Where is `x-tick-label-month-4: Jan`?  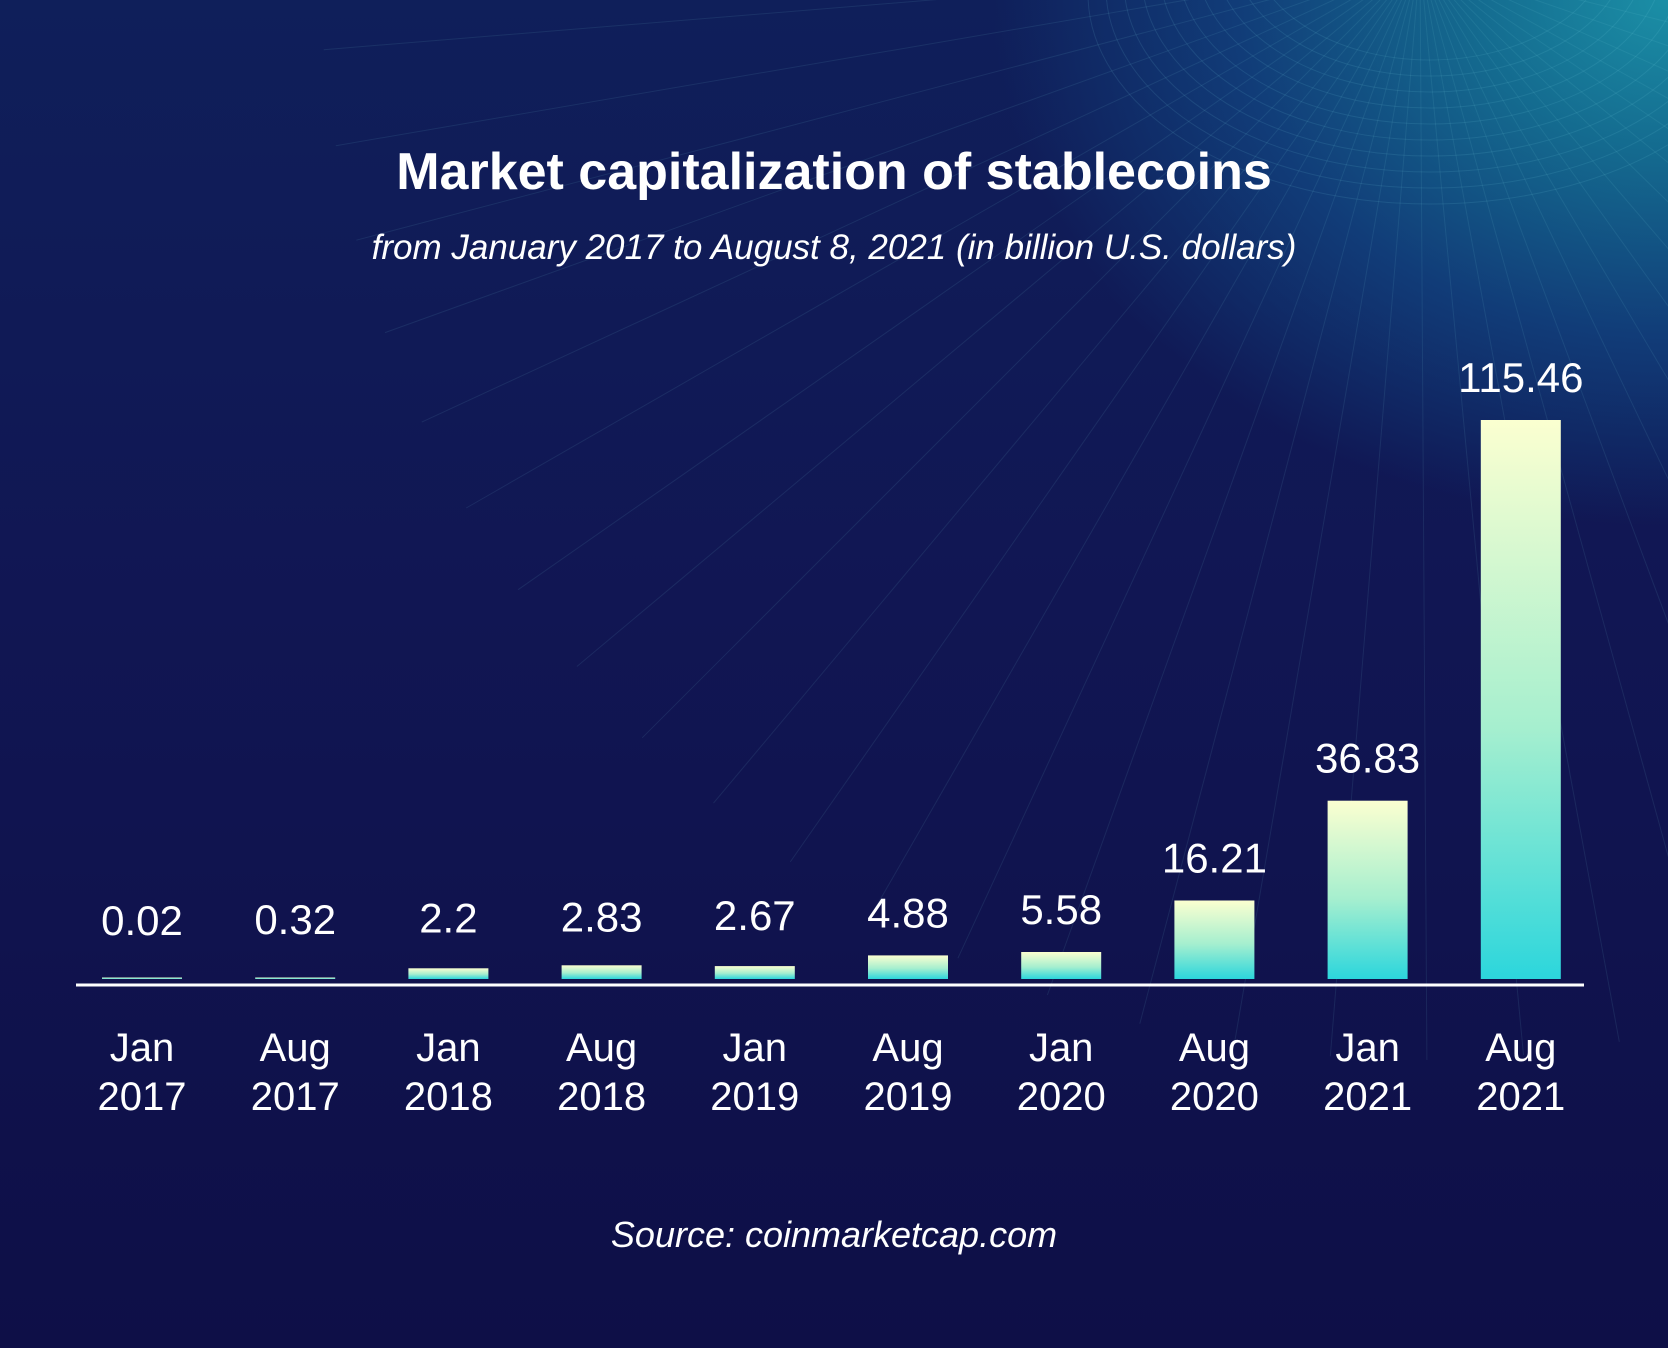 x-tick-label-month-4: Jan is located at coordinates (755, 1048).